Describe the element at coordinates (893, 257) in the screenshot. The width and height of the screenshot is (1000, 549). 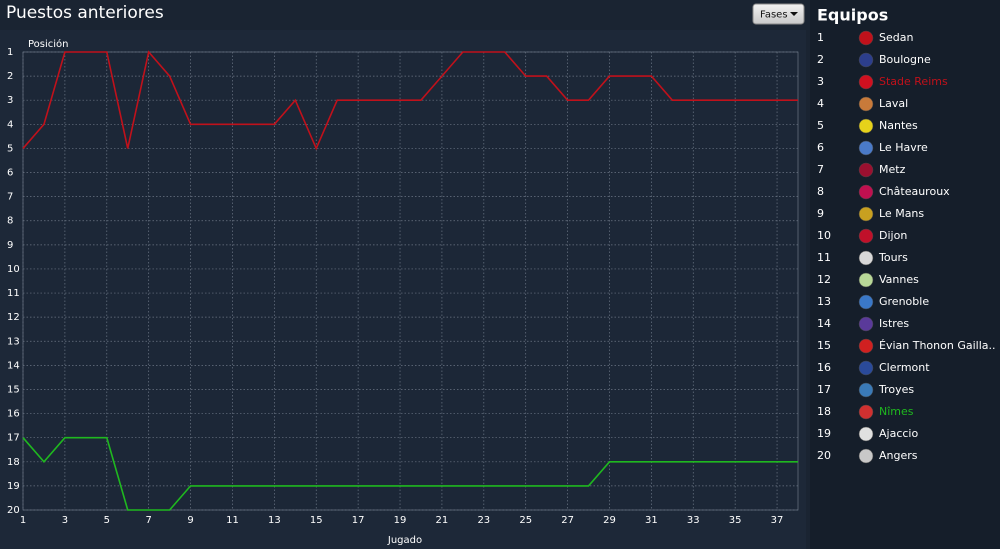
I see `team-name: Tours` at that location.